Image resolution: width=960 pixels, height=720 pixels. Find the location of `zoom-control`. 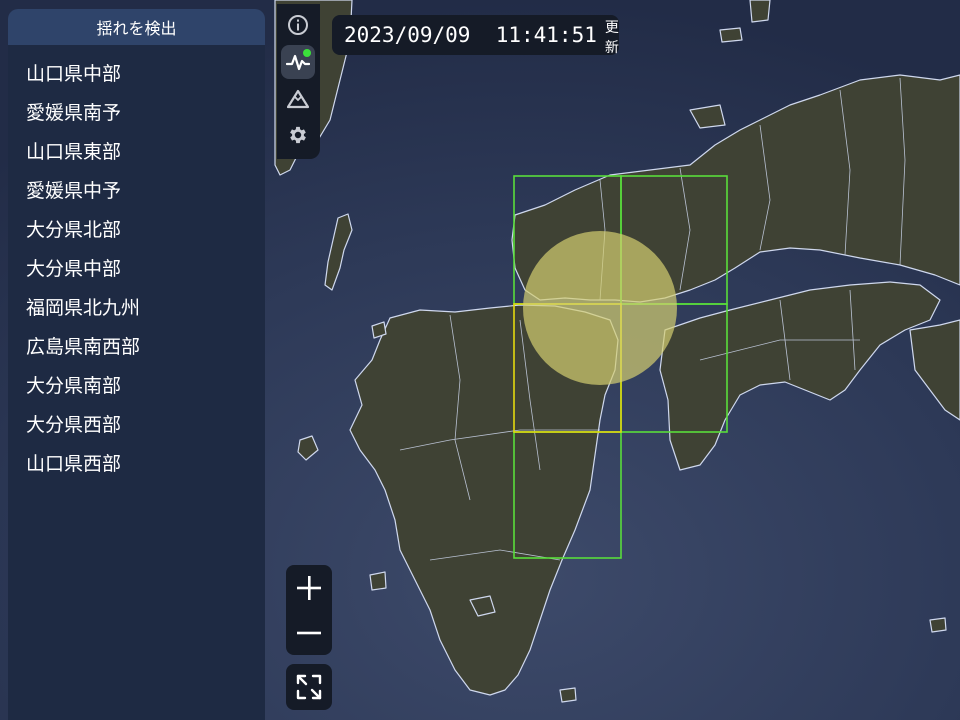

zoom-control is located at coordinates (309, 610).